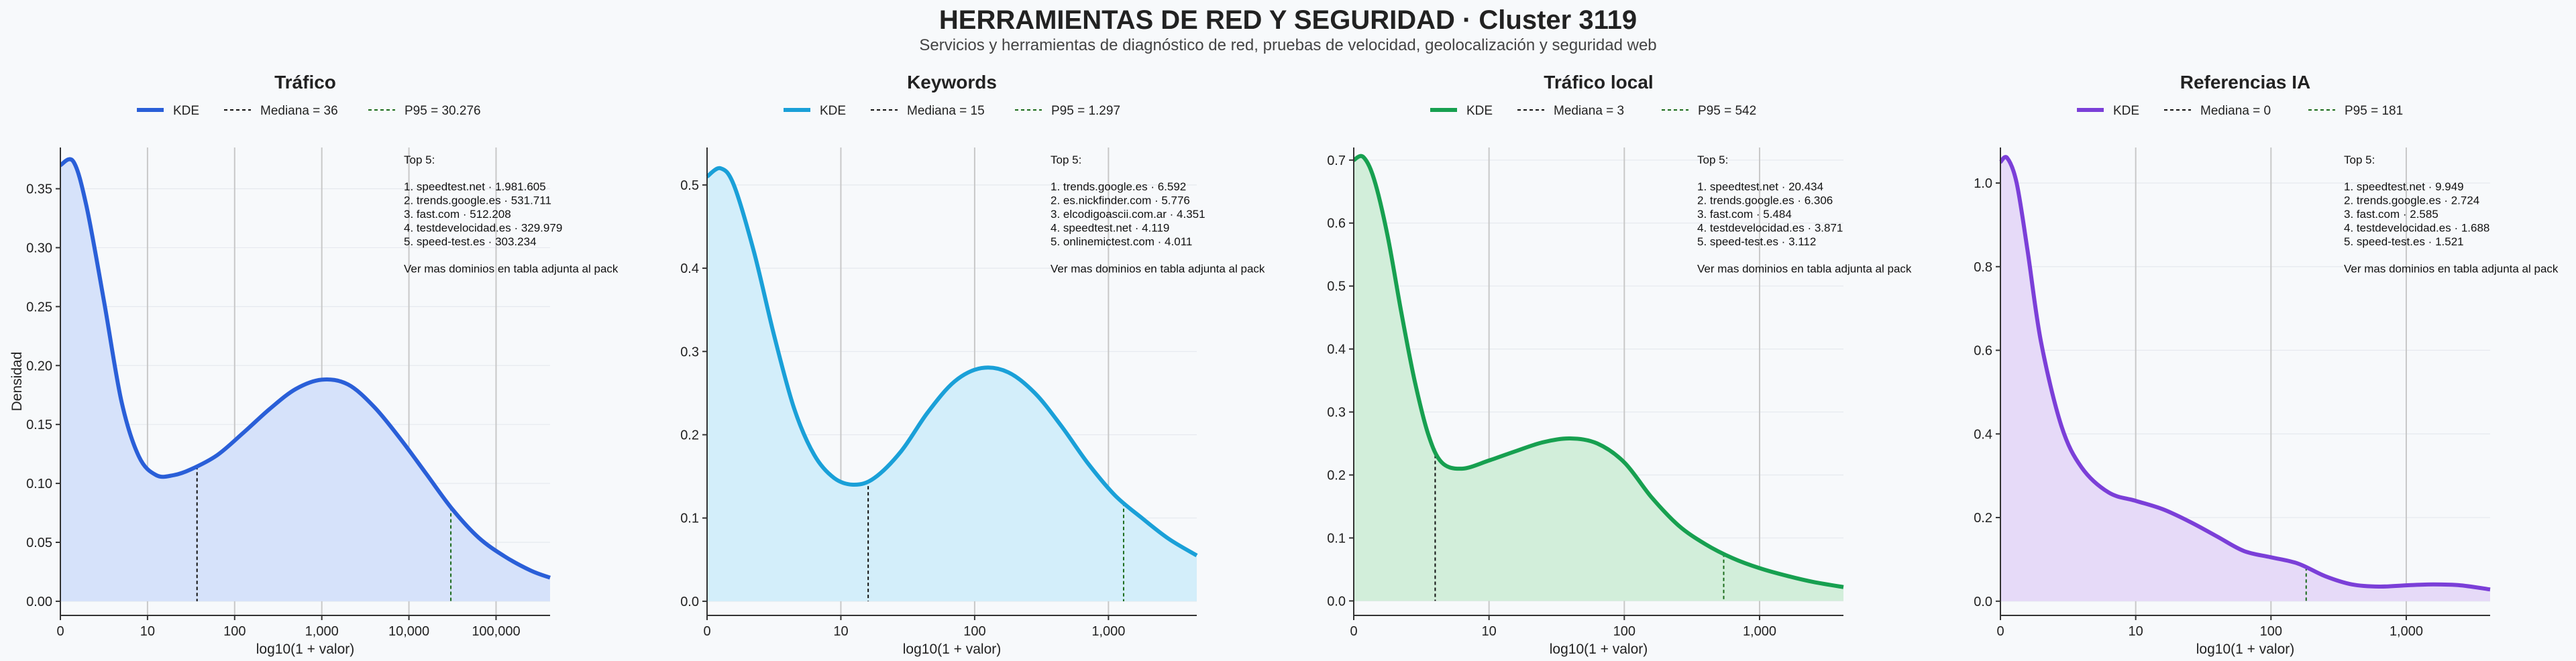 The image size is (2576, 661). What do you see at coordinates (17, 382) in the screenshot?
I see `y-axis-label: Densidad` at bounding box center [17, 382].